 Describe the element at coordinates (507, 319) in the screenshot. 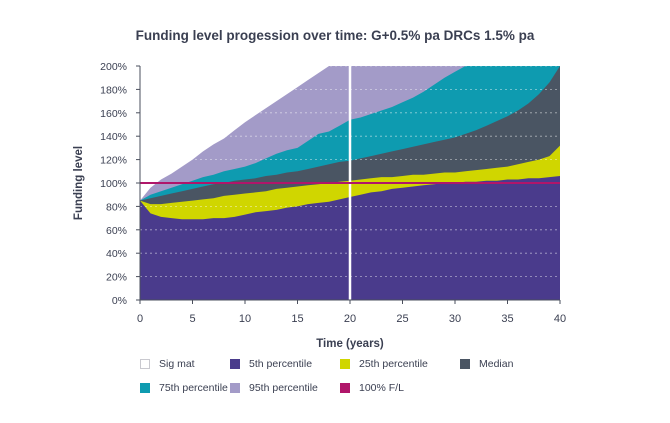

I see `x-tick-label: 35` at that location.